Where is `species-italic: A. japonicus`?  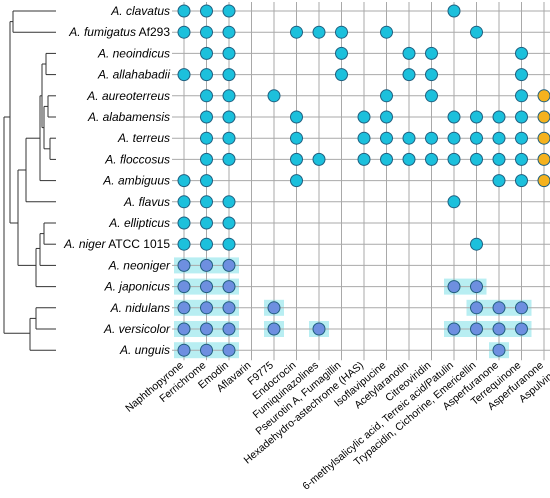
species-italic: A. japonicus is located at coordinates (137, 287).